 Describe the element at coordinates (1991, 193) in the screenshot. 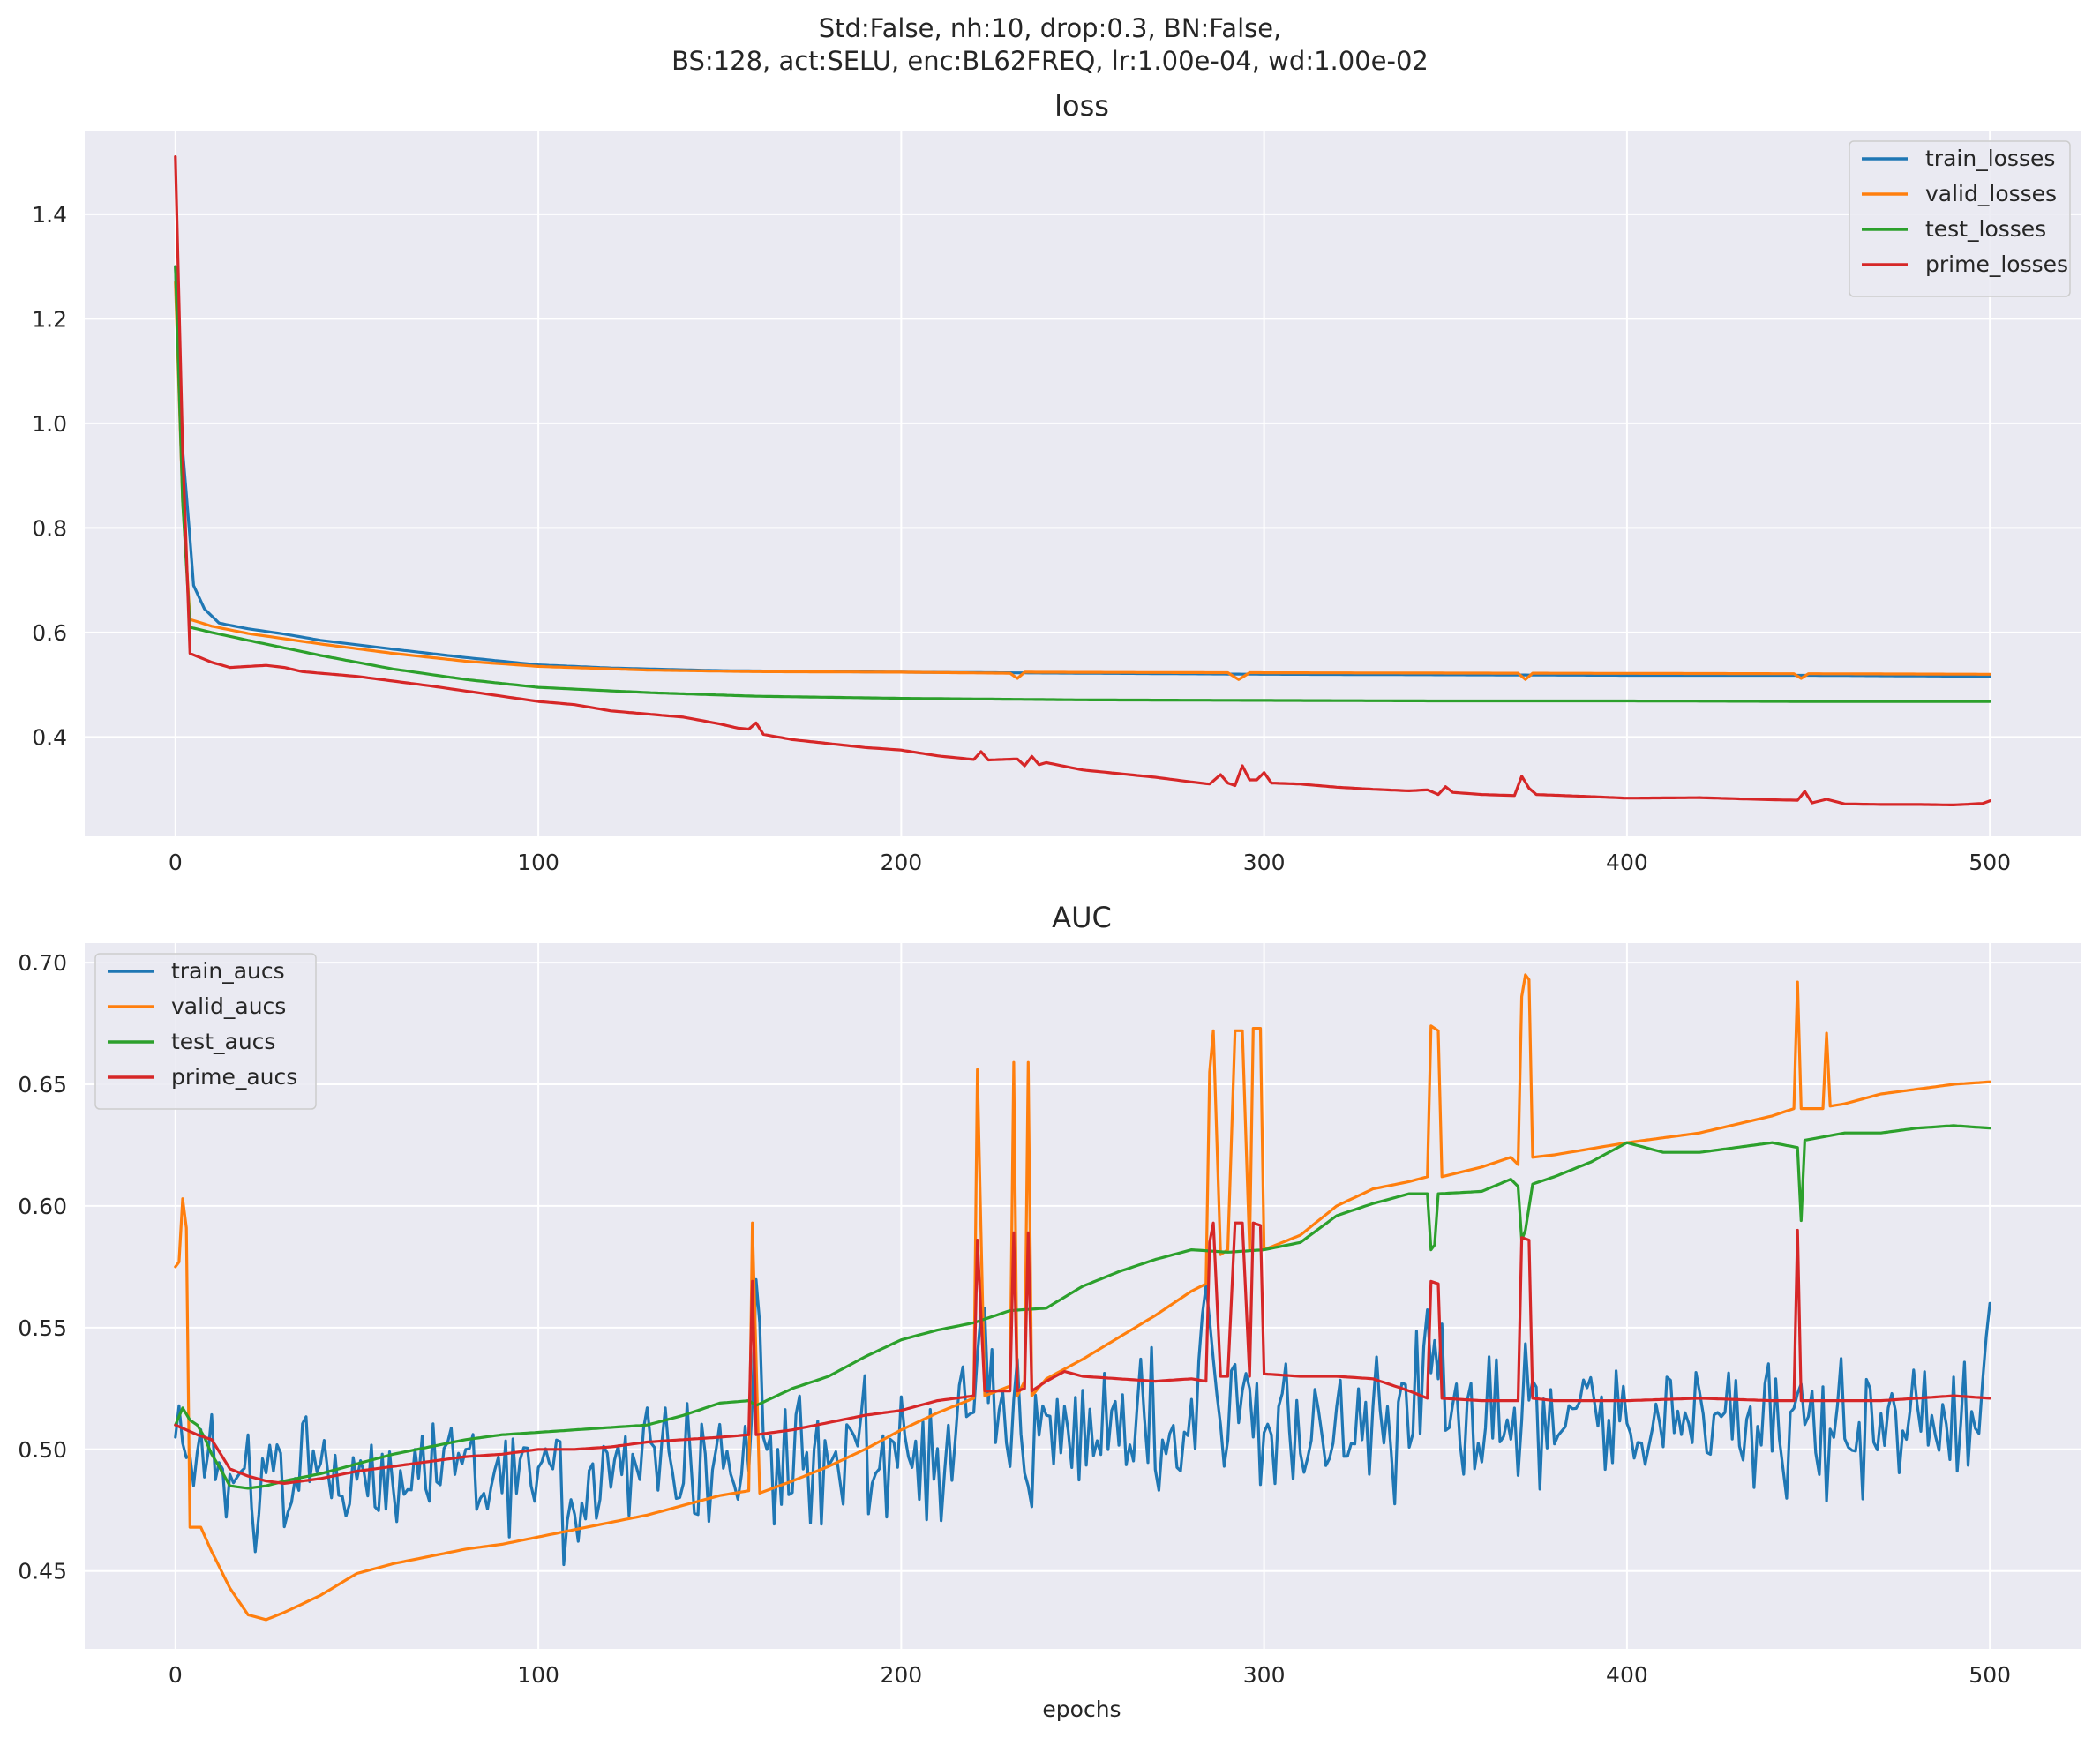

I see `valid_losses-legend-label: valid_losses` at that location.